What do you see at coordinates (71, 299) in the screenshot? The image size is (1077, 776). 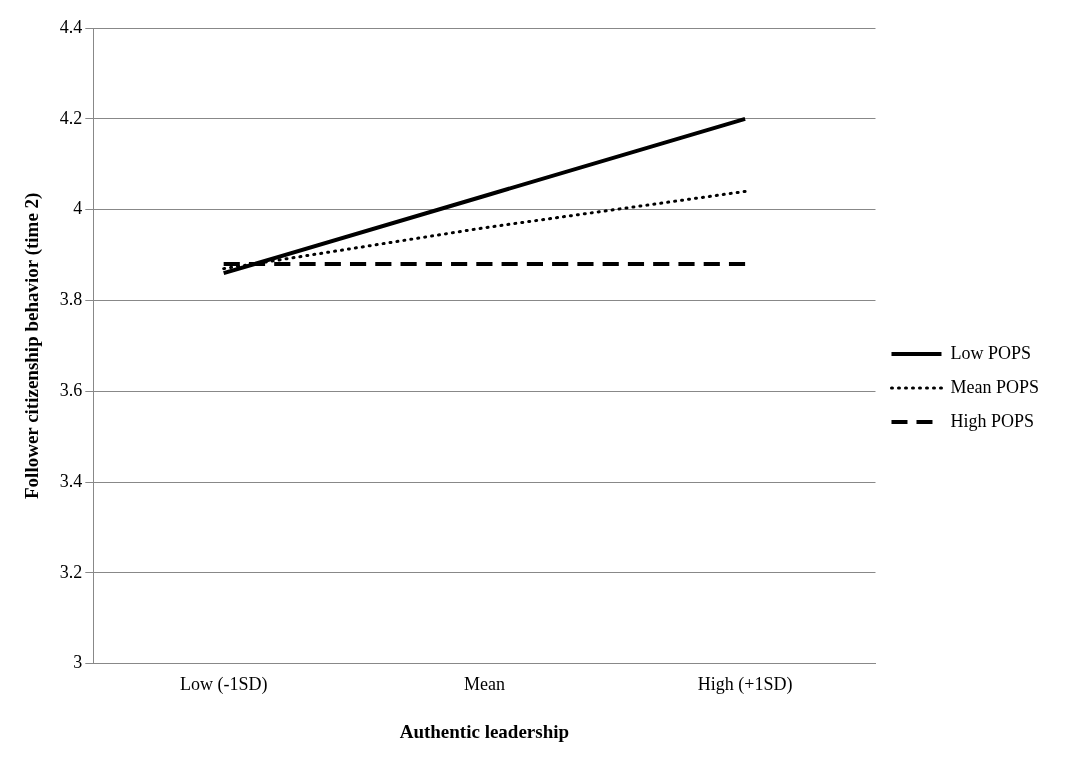 I see `y-tick-label: 3.8` at bounding box center [71, 299].